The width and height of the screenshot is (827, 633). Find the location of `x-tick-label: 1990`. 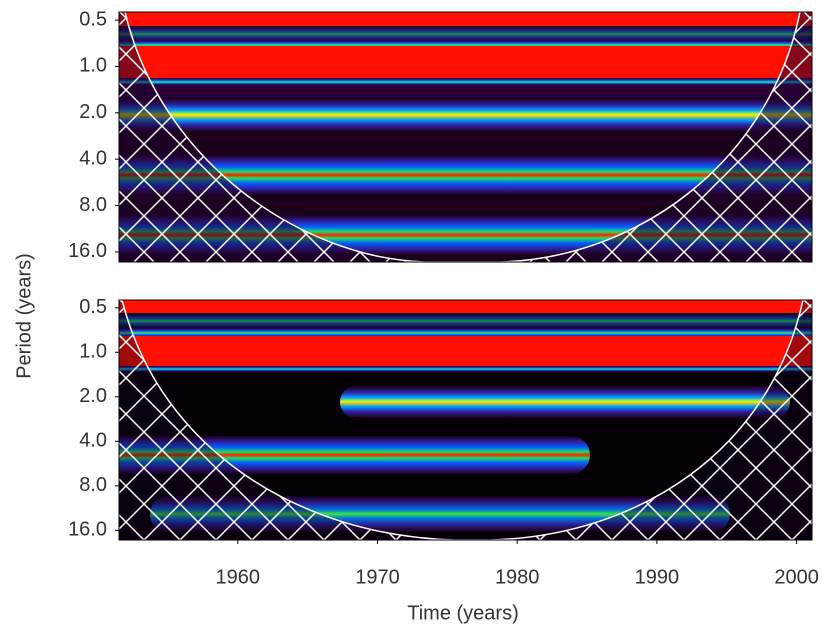

x-tick-label: 1990 is located at coordinates (657, 577).